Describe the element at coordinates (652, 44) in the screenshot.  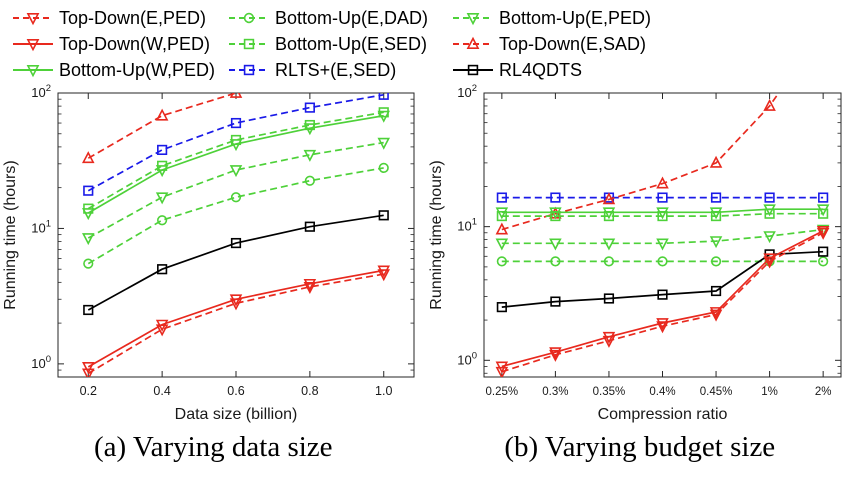
I see `legend-item: Top-Down(E,SAD)` at that location.